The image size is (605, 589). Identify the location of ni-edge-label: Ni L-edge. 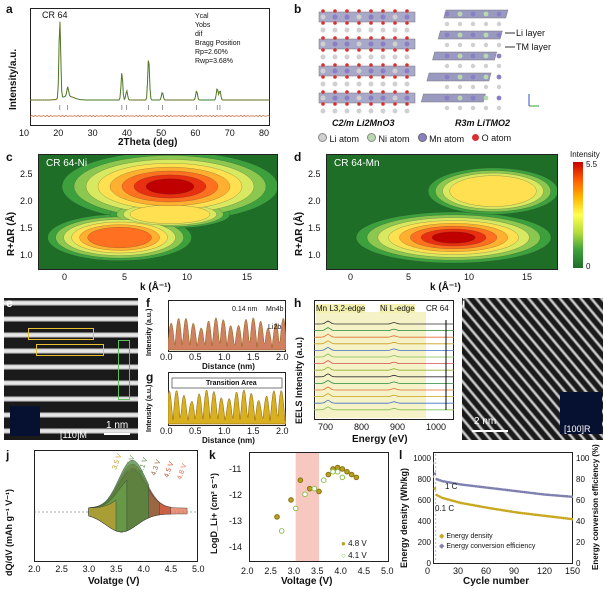
(397, 308).